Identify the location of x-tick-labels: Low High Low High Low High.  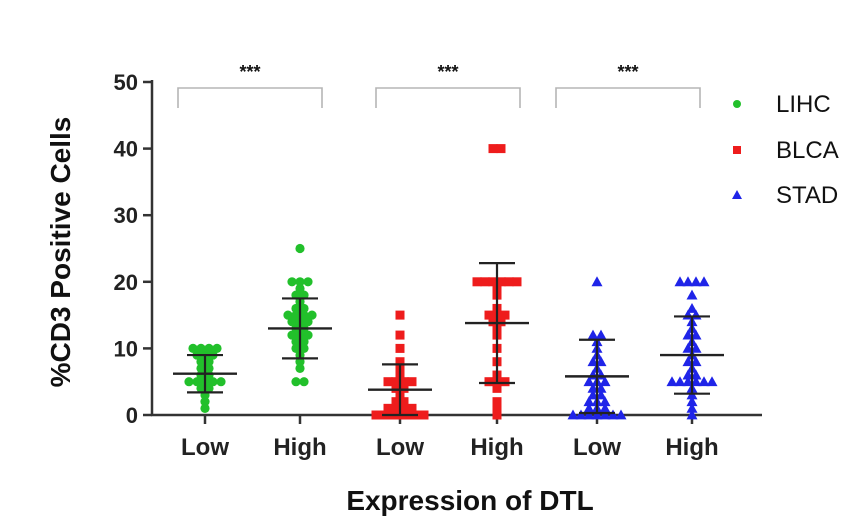
(450, 447).